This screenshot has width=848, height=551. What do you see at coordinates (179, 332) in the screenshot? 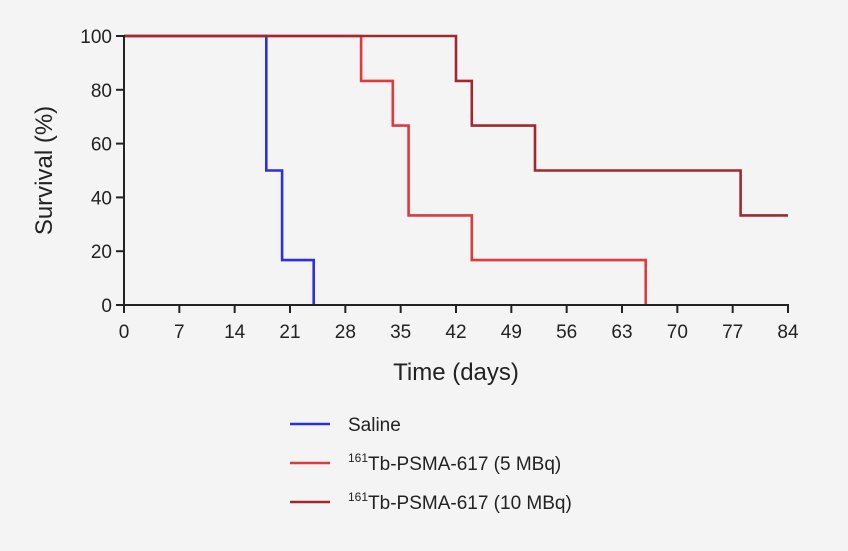
I see `x-tick-label: 7` at bounding box center [179, 332].